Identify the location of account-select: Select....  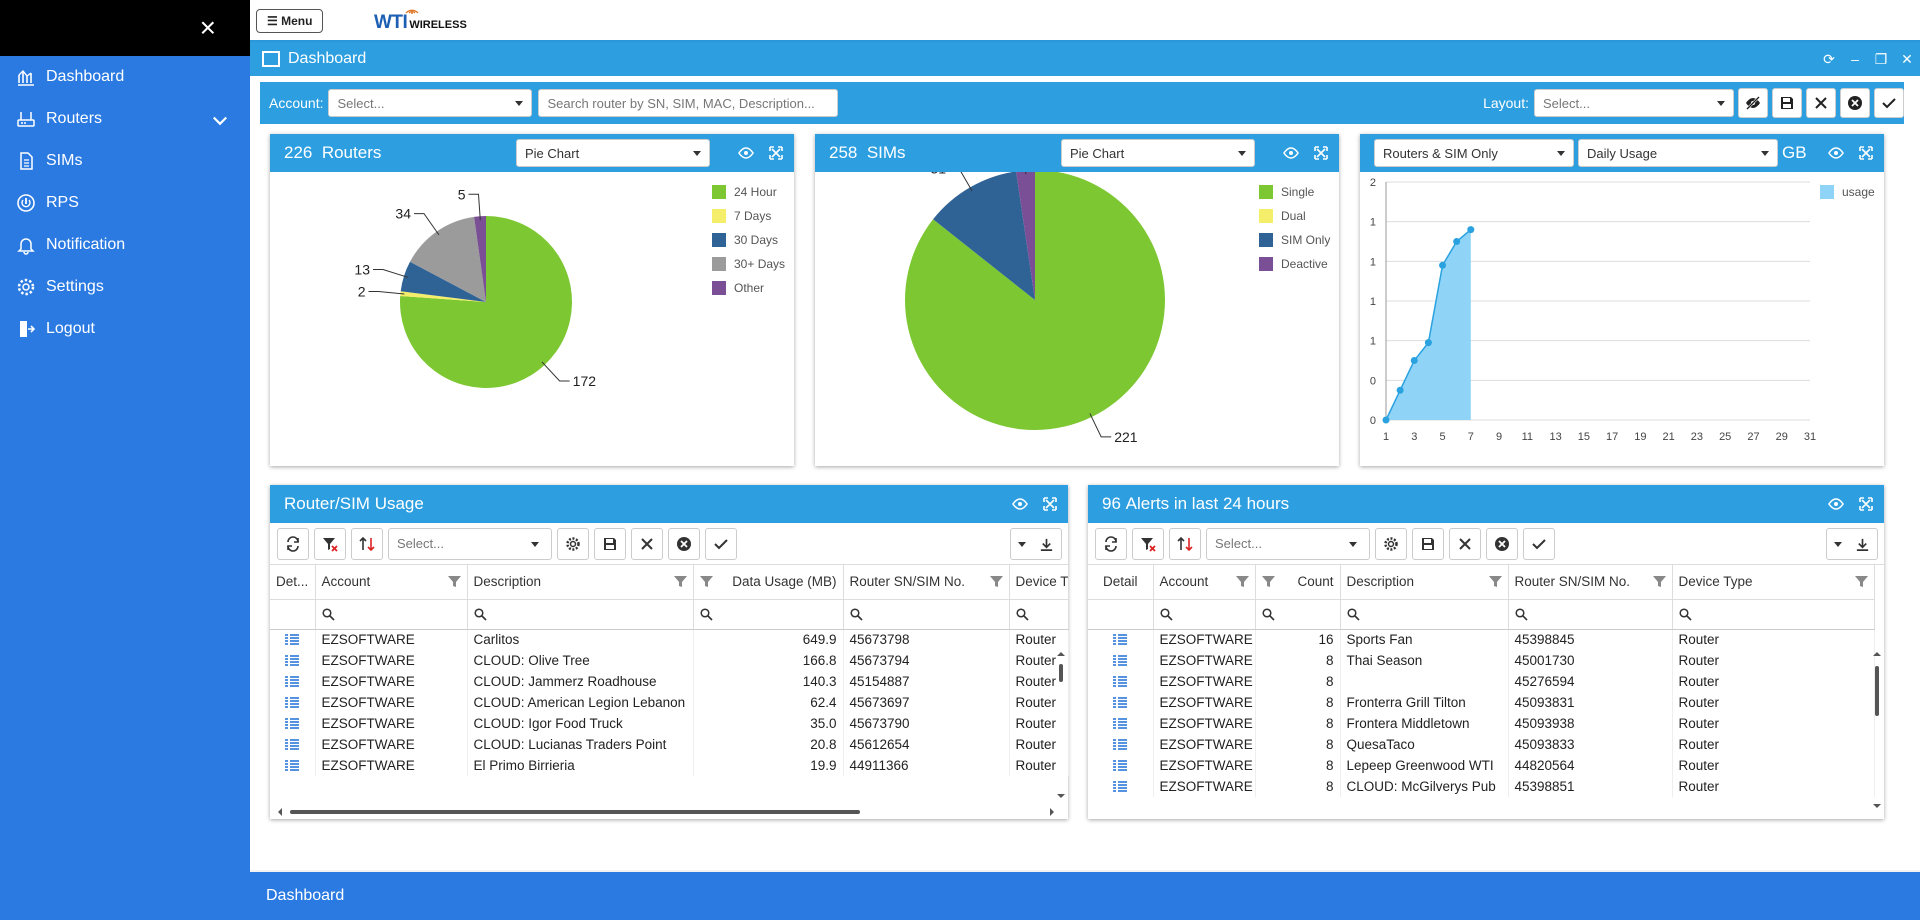
(430, 103).